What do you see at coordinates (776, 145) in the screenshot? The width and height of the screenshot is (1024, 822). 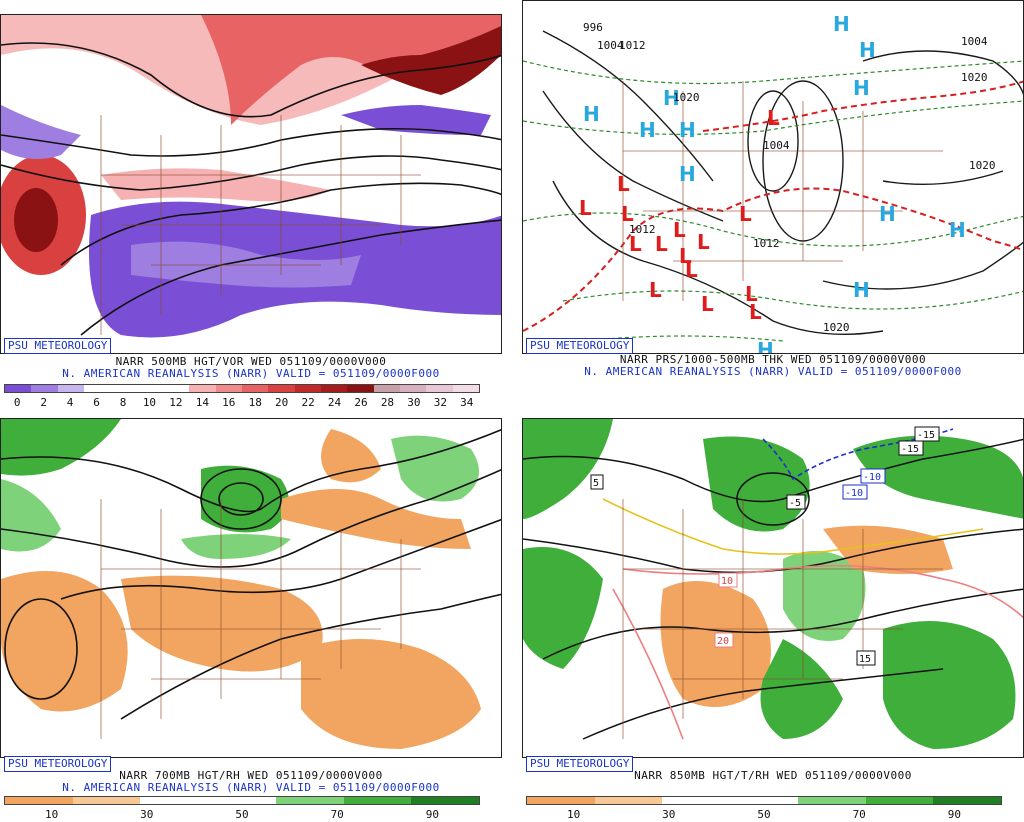 I see `isobar-label: 1004` at bounding box center [776, 145].